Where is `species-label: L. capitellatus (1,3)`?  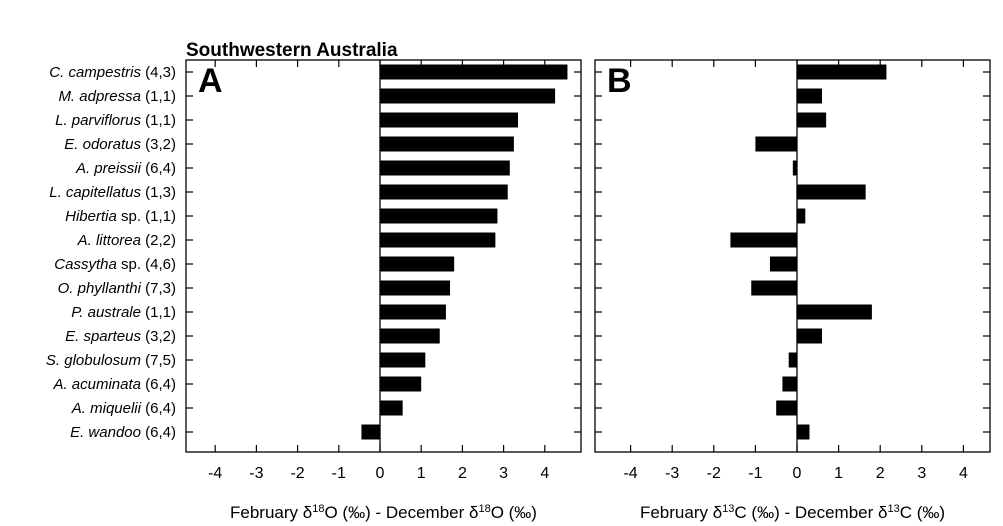 species-label: L. capitellatus (1,3) is located at coordinates (112, 192).